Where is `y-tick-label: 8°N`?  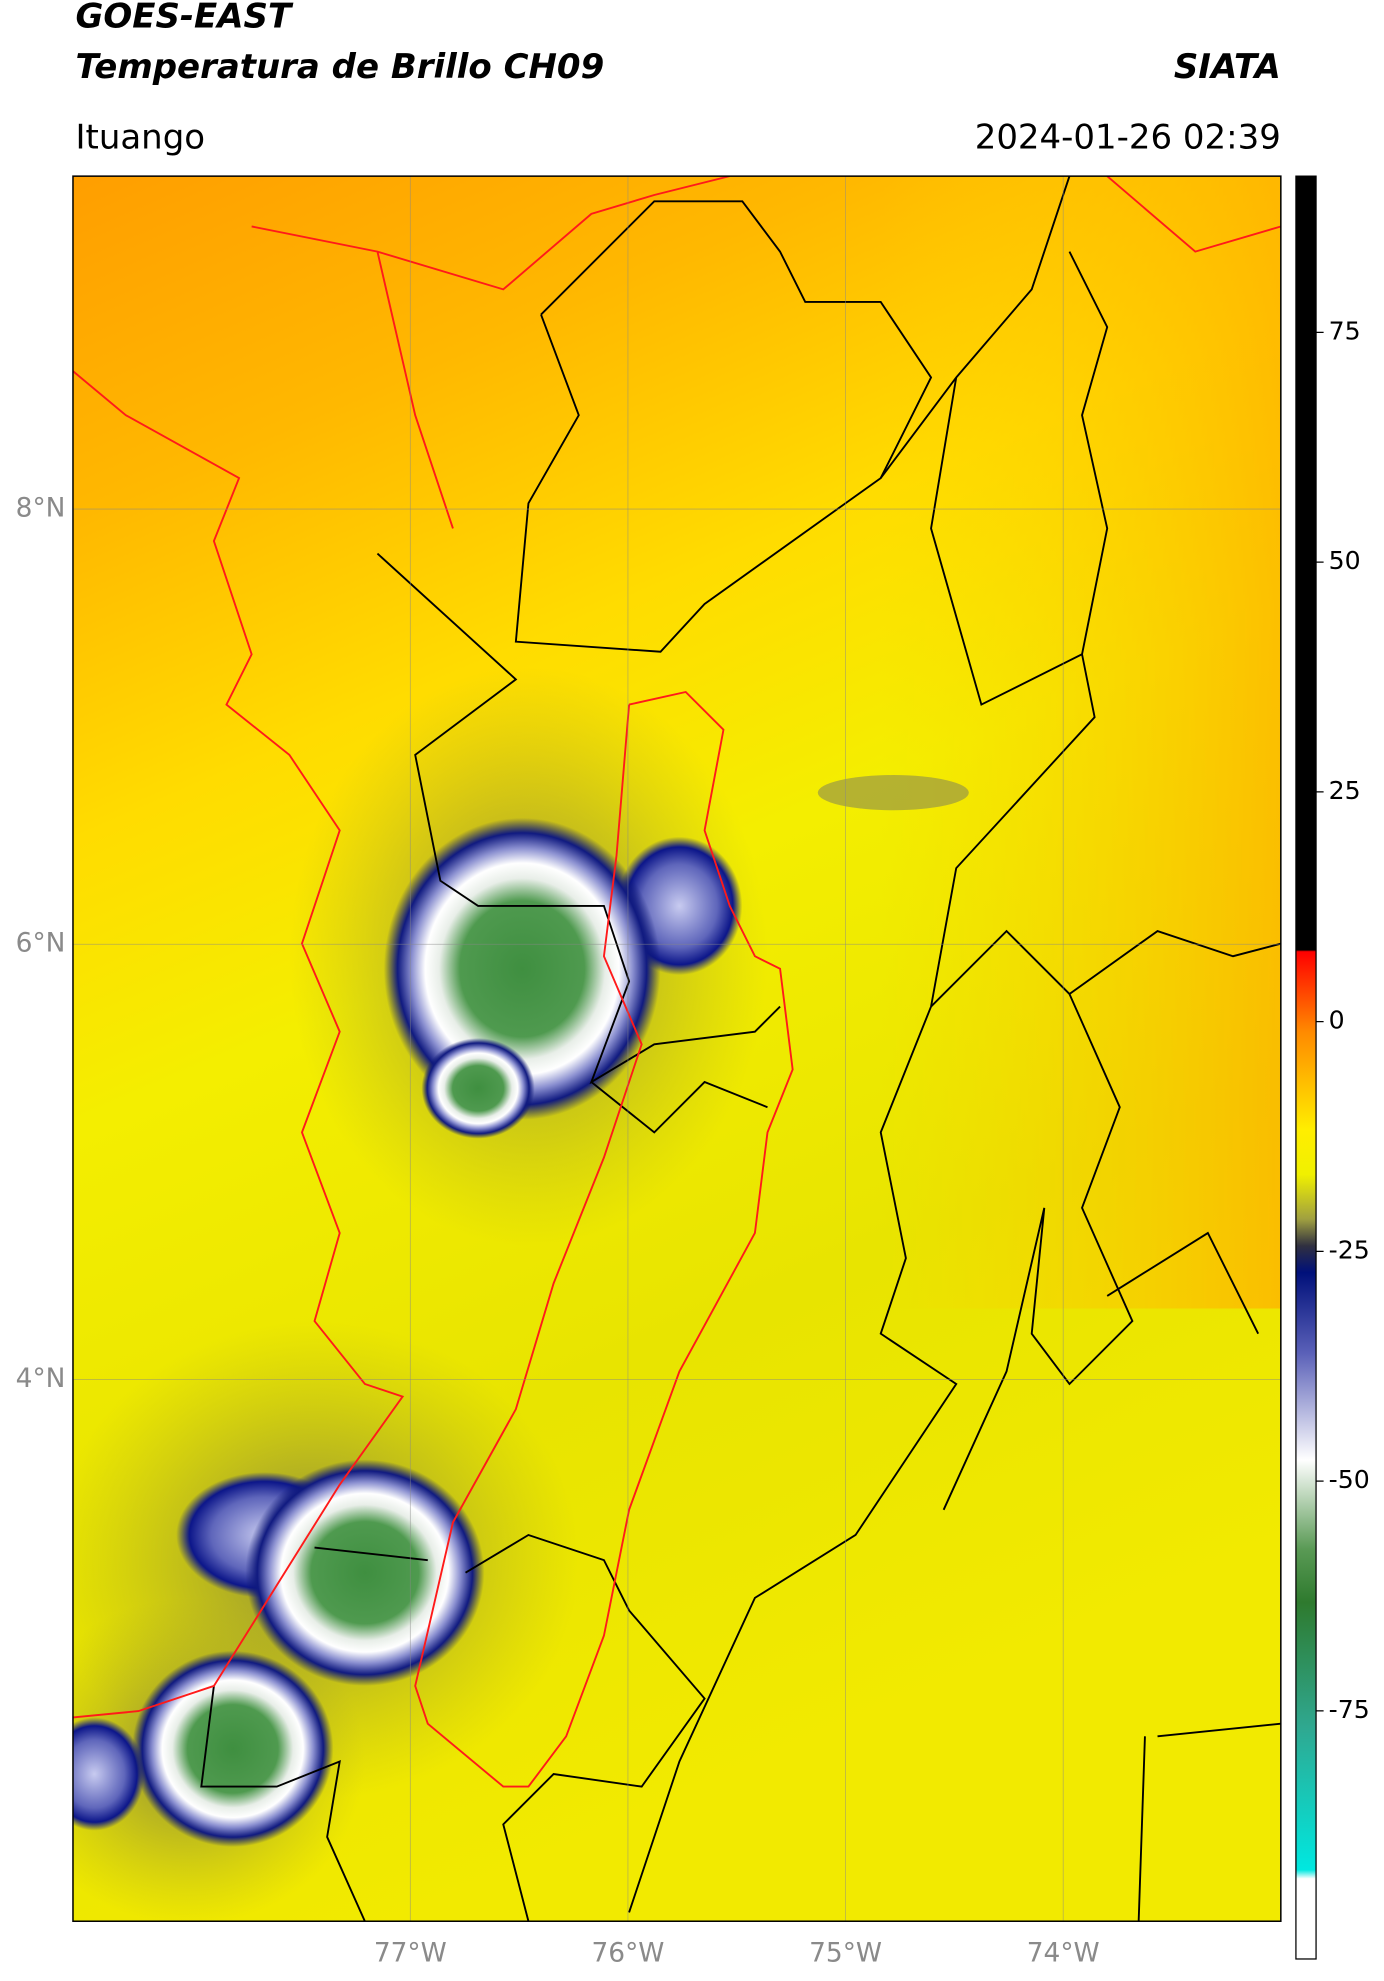
y-tick-label: 8°N is located at coordinates (41, 508).